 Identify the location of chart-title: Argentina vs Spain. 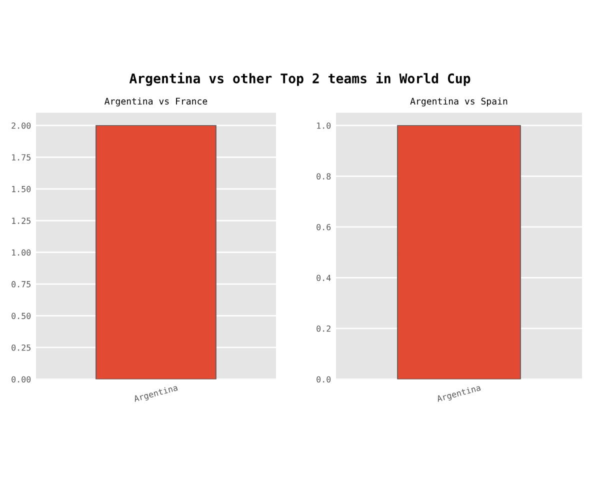
(459, 102).